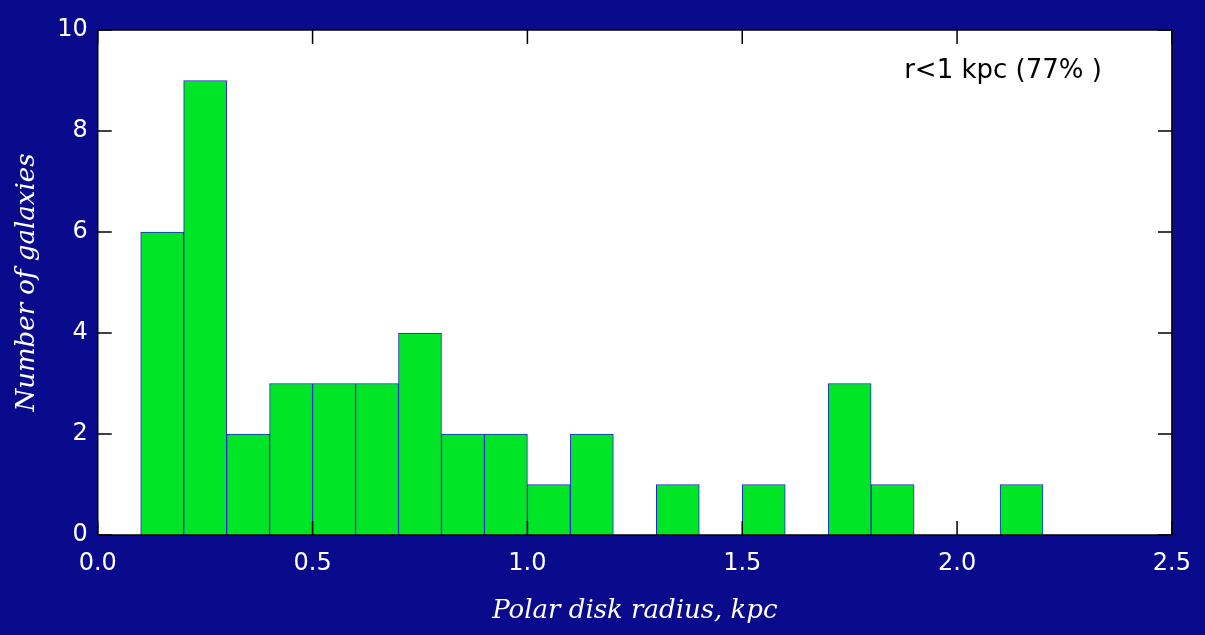  Describe the element at coordinates (80, 432) in the screenshot. I see `y-tick-label: 2` at that location.